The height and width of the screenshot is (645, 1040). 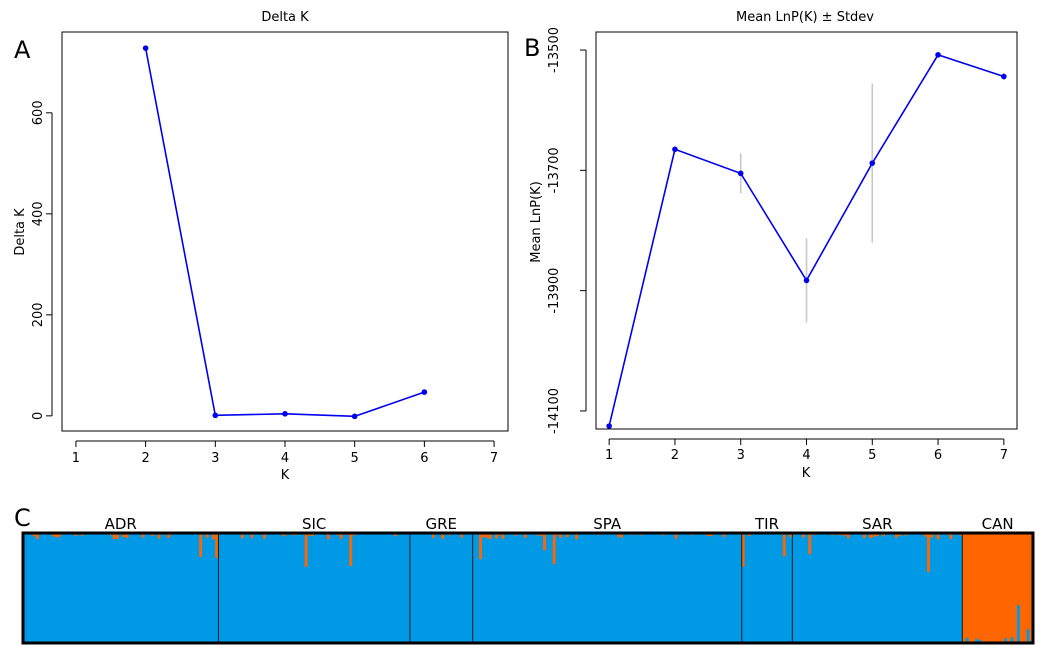 I want to click on population-label: CAN, so click(x=998, y=524).